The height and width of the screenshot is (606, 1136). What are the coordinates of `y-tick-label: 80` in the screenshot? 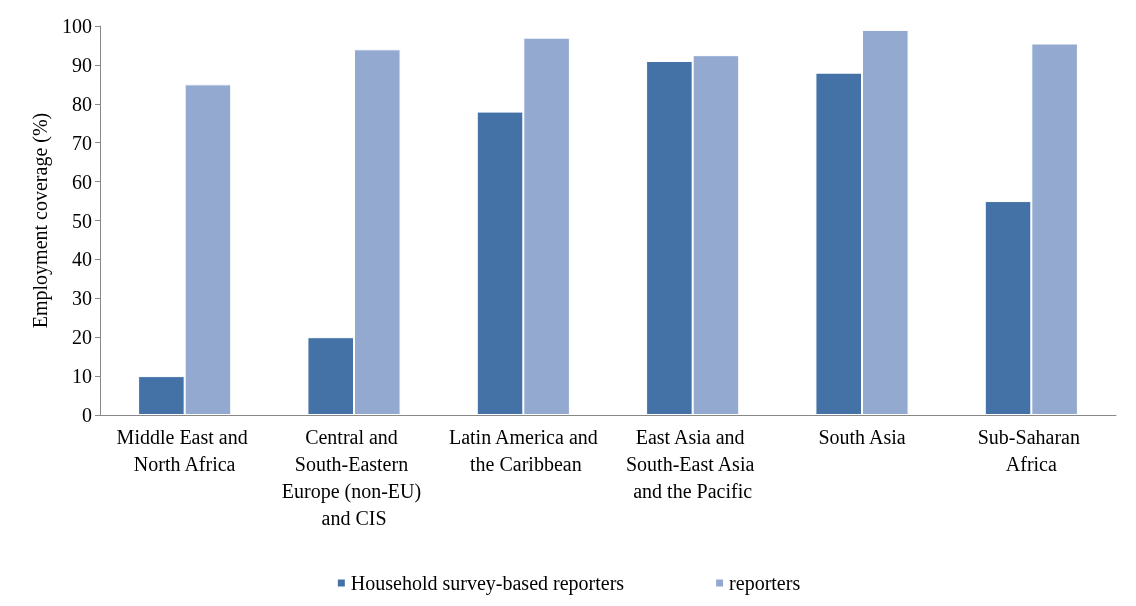 It's located at (82, 103).